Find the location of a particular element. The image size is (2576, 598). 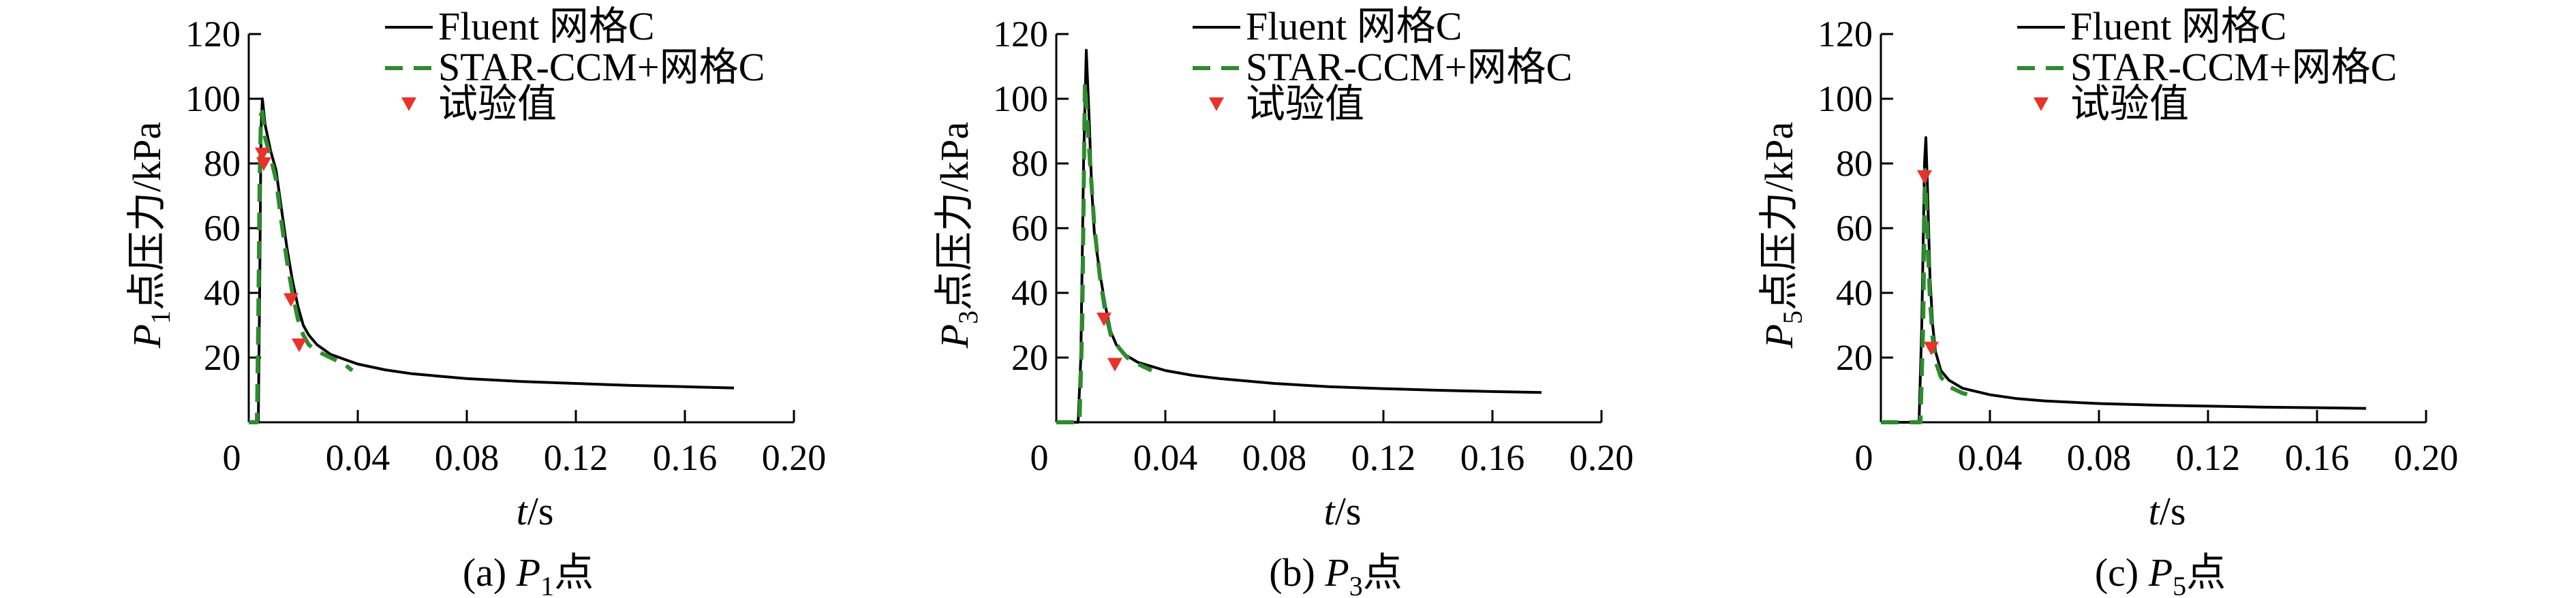

caption-prefix: (c) is located at coordinates (2122, 572).